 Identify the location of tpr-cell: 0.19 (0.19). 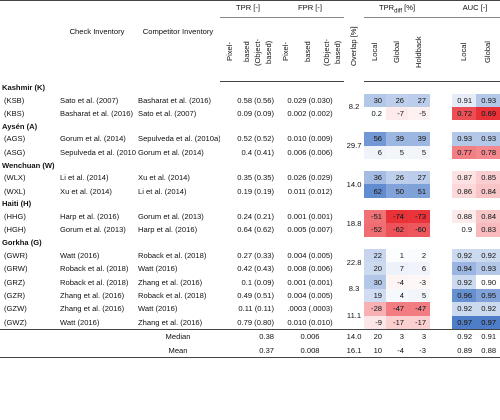
(256, 191).